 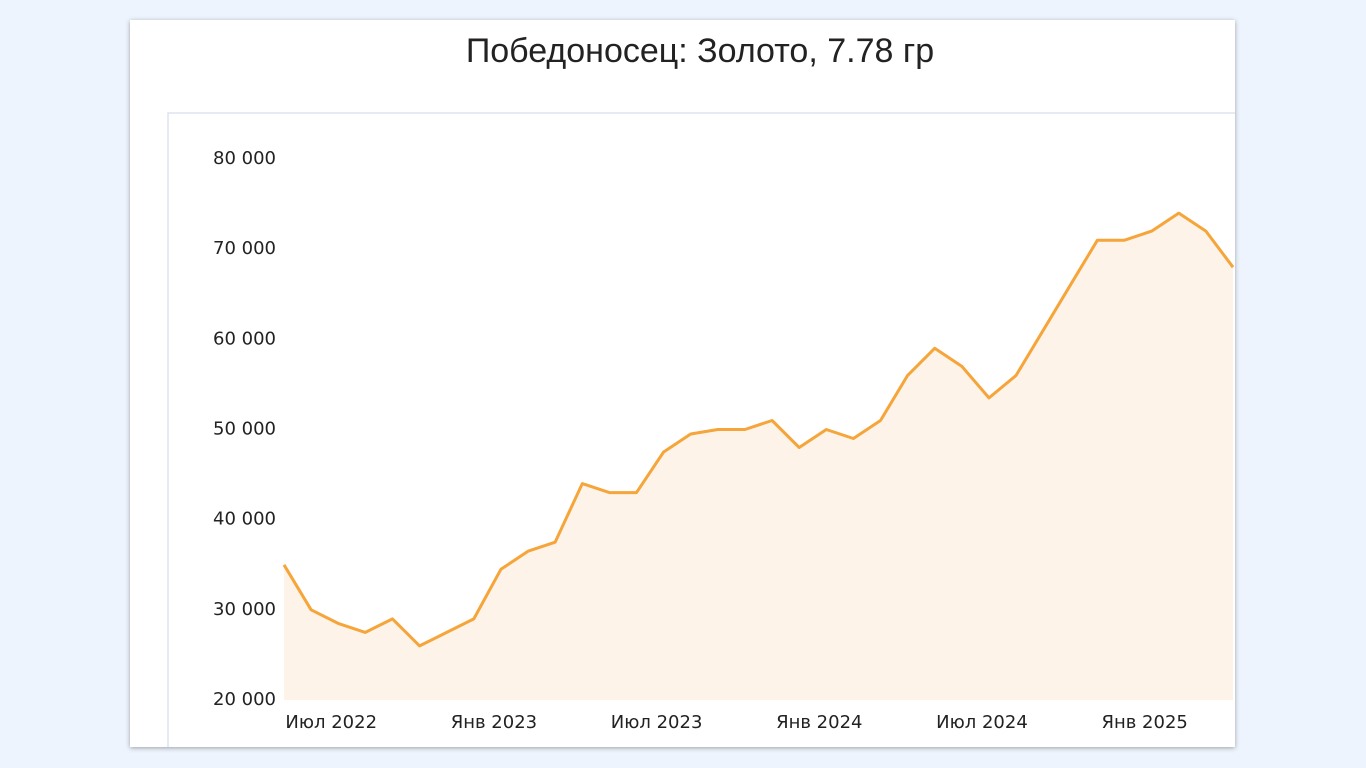 What do you see at coordinates (244, 158) in the screenshot?
I see `y-tick-label: 80 000` at bounding box center [244, 158].